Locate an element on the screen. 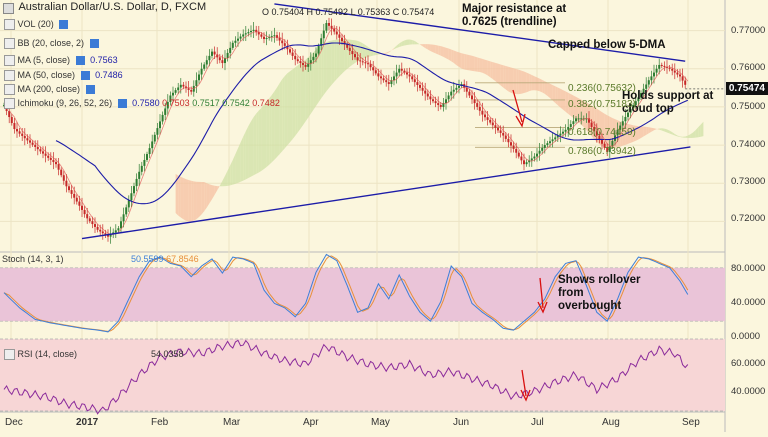  indicator-ma50: MA (50, close) 0.7486 is located at coordinates (62, 76).